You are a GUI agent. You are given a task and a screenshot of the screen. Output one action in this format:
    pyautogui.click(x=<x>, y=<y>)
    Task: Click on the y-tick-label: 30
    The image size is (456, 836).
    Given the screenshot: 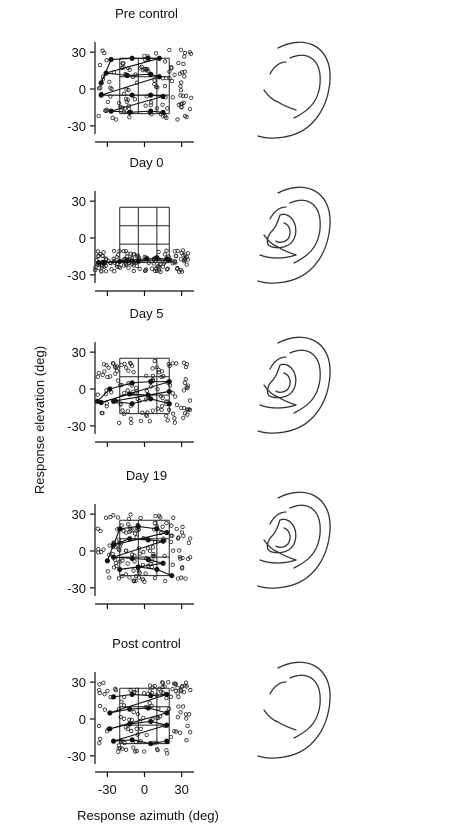 What is the action you would take?
    pyautogui.click(x=79, y=682)
    